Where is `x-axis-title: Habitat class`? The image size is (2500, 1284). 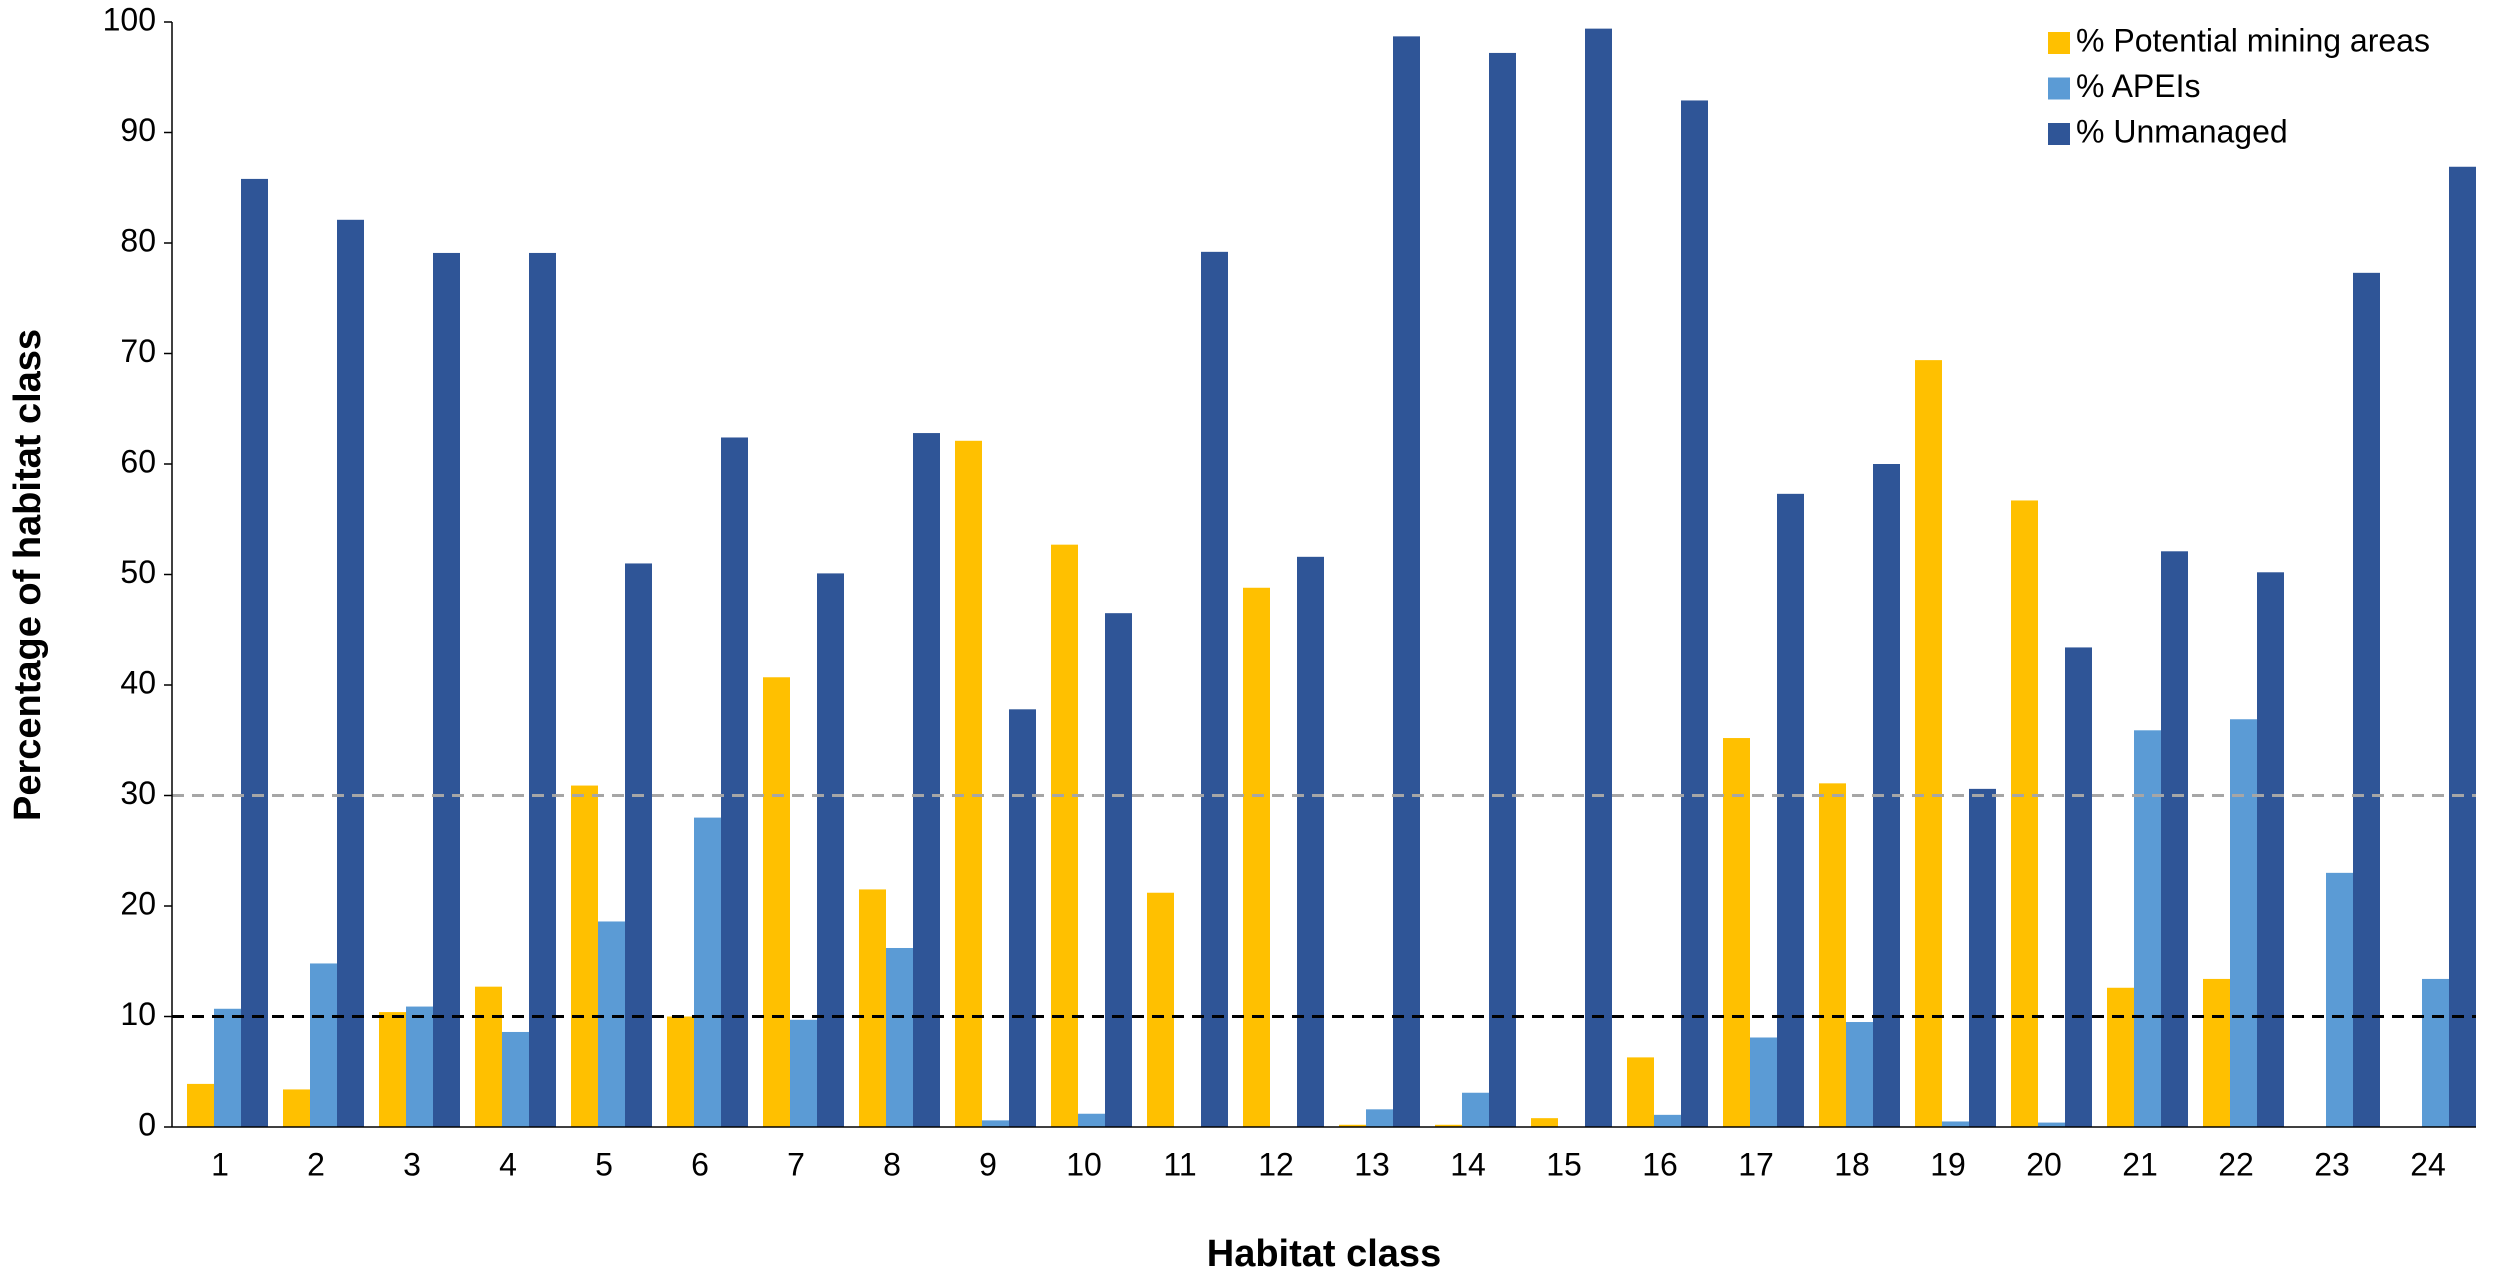
x-axis-title: Habitat class is located at coordinates (1324, 1254).